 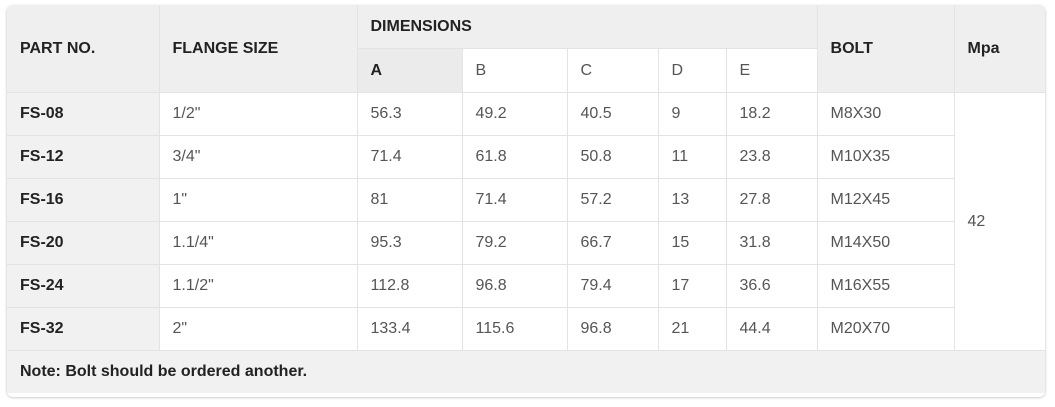 What do you see at coordinates (885, 200) in the screenshot?
I see `bolt-cell: M12X45` at bounding box center [885, 200].